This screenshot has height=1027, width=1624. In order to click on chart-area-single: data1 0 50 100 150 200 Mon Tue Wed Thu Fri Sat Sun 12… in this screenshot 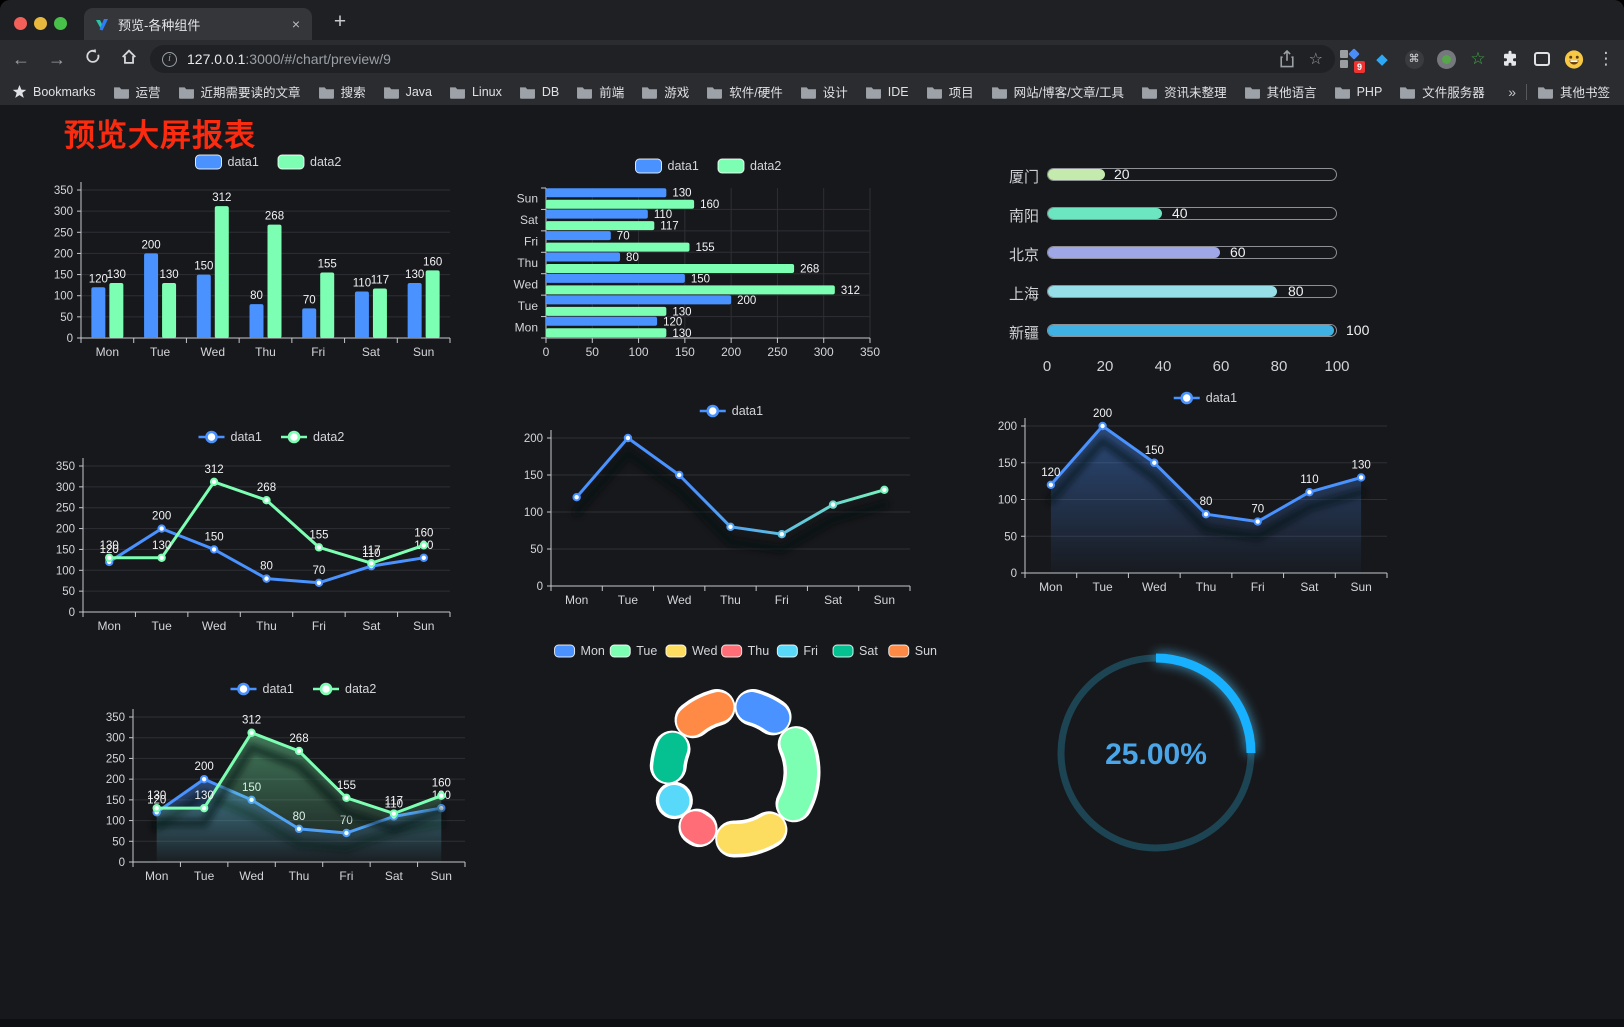, I will do `click(1190, 493)`.